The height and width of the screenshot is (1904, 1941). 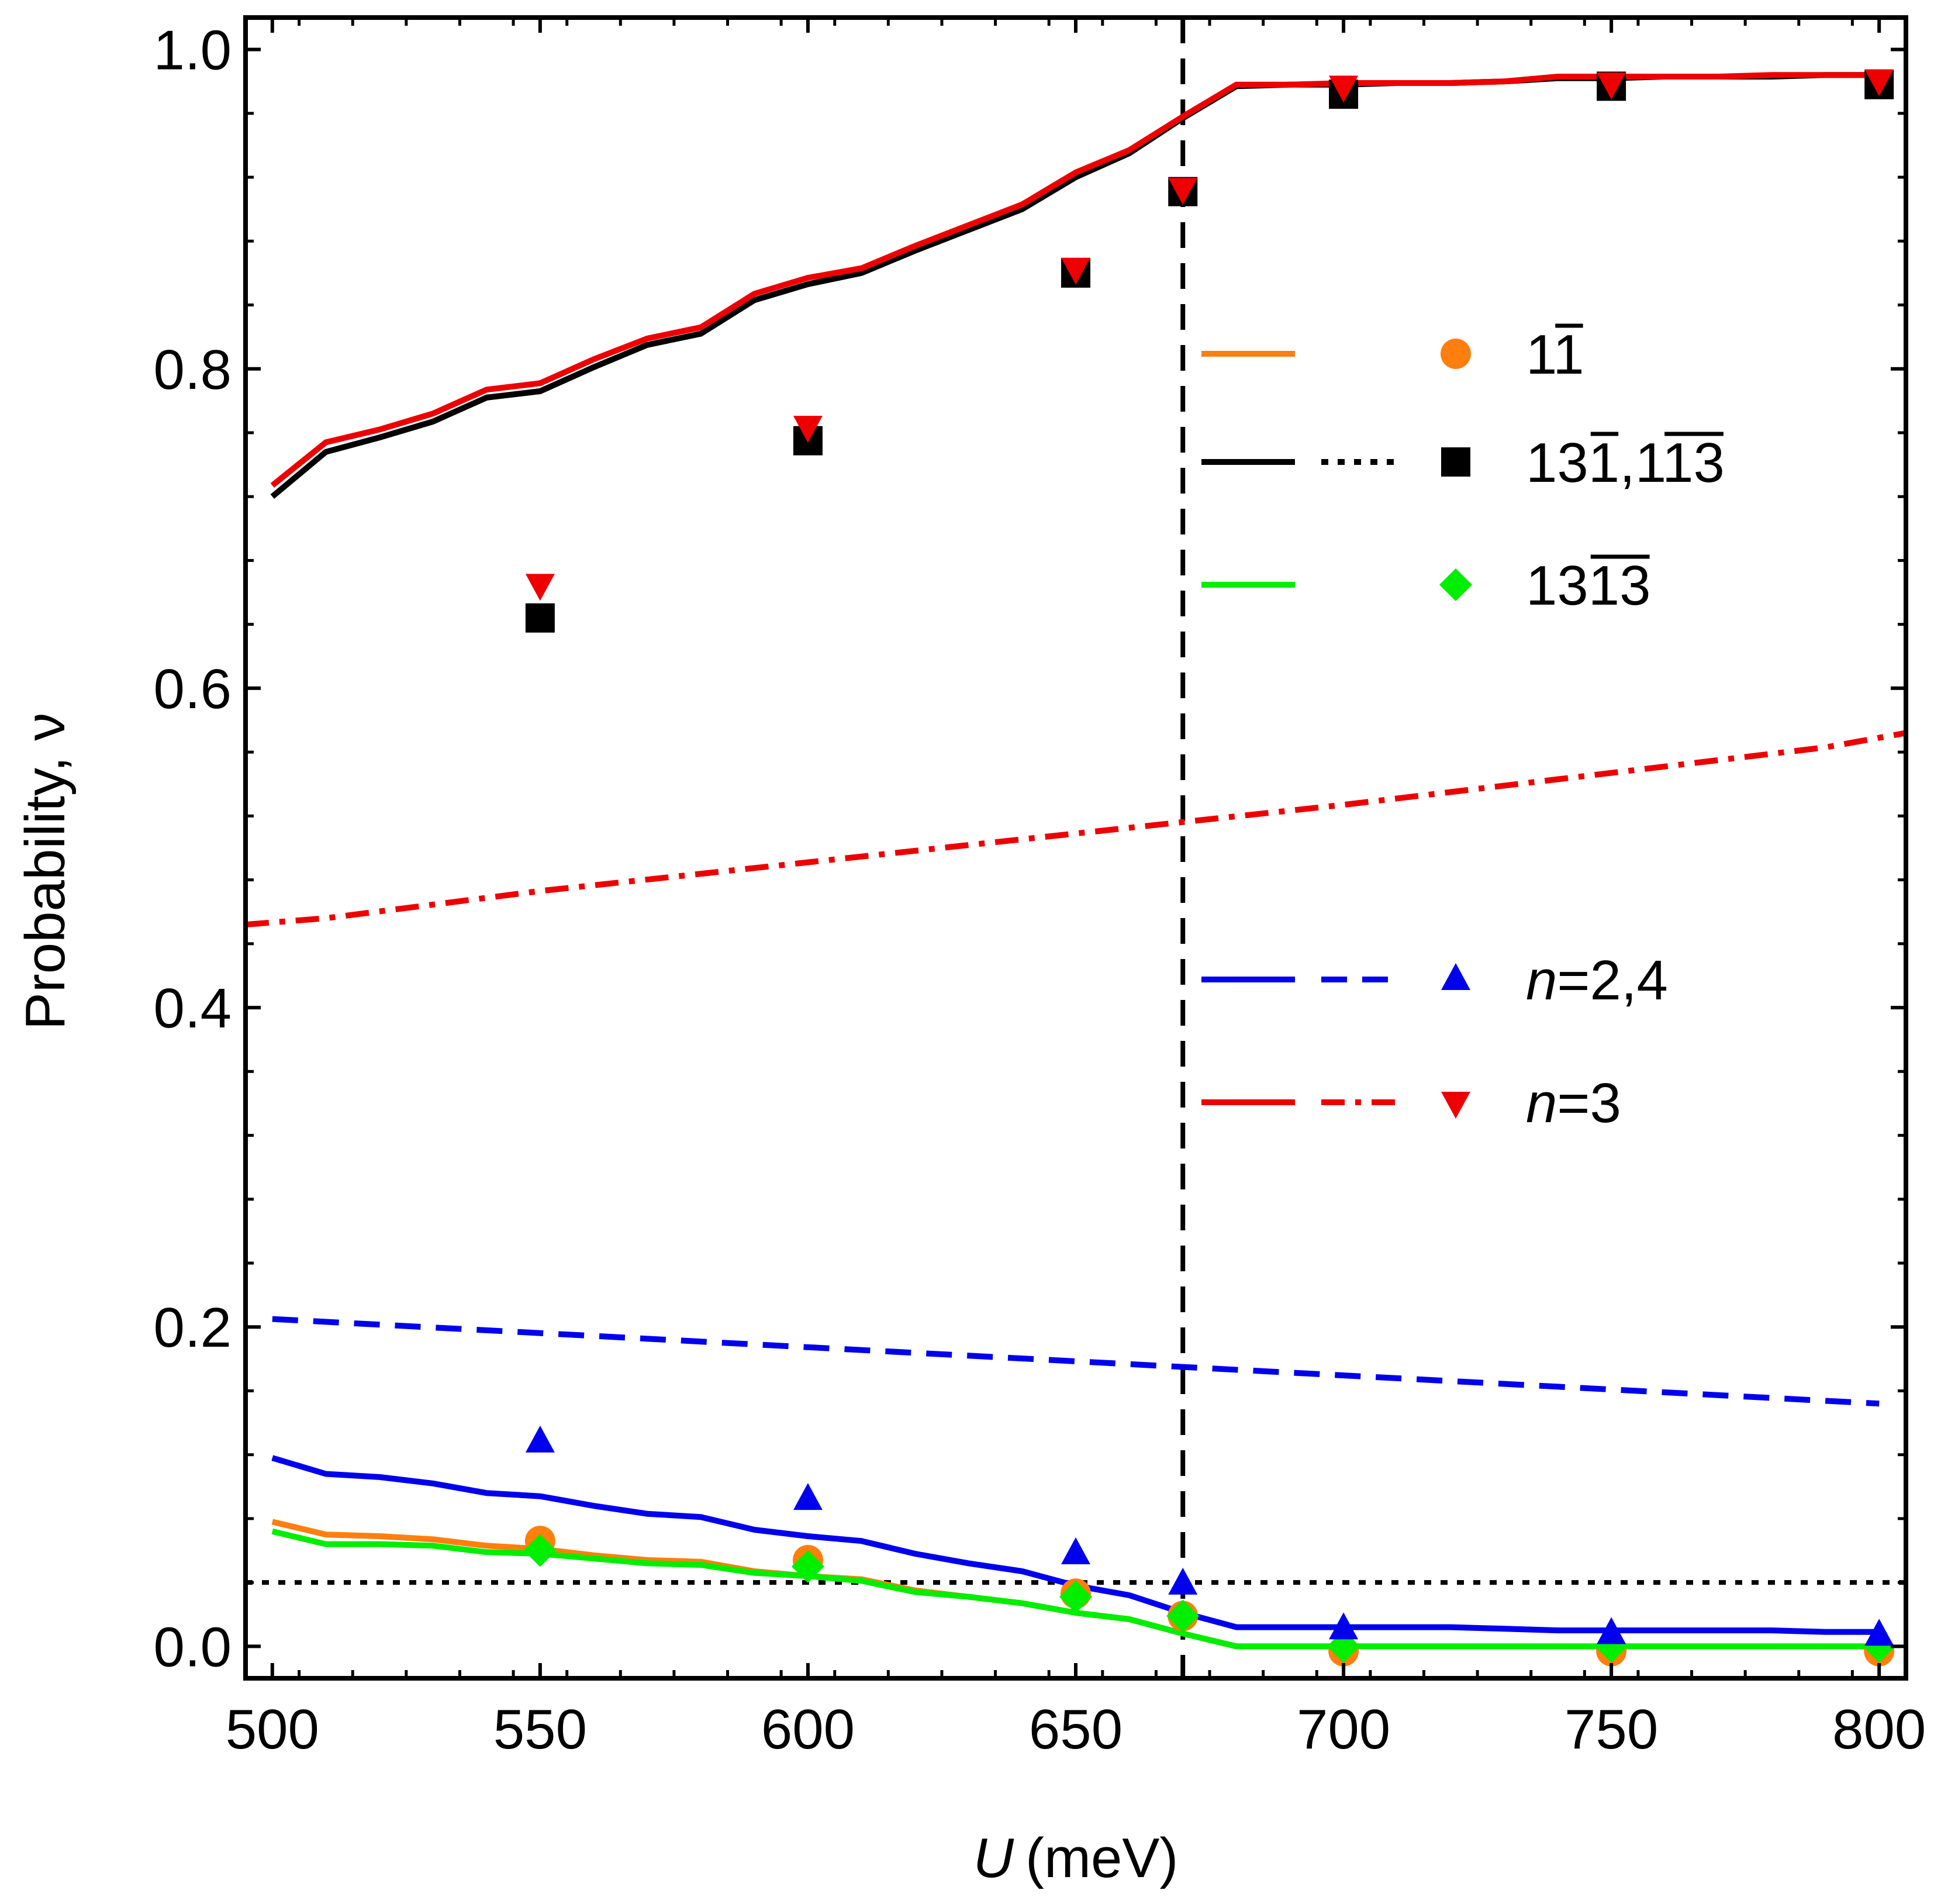 I want to click on legend-label: 11, so click(x=1555, y=354).